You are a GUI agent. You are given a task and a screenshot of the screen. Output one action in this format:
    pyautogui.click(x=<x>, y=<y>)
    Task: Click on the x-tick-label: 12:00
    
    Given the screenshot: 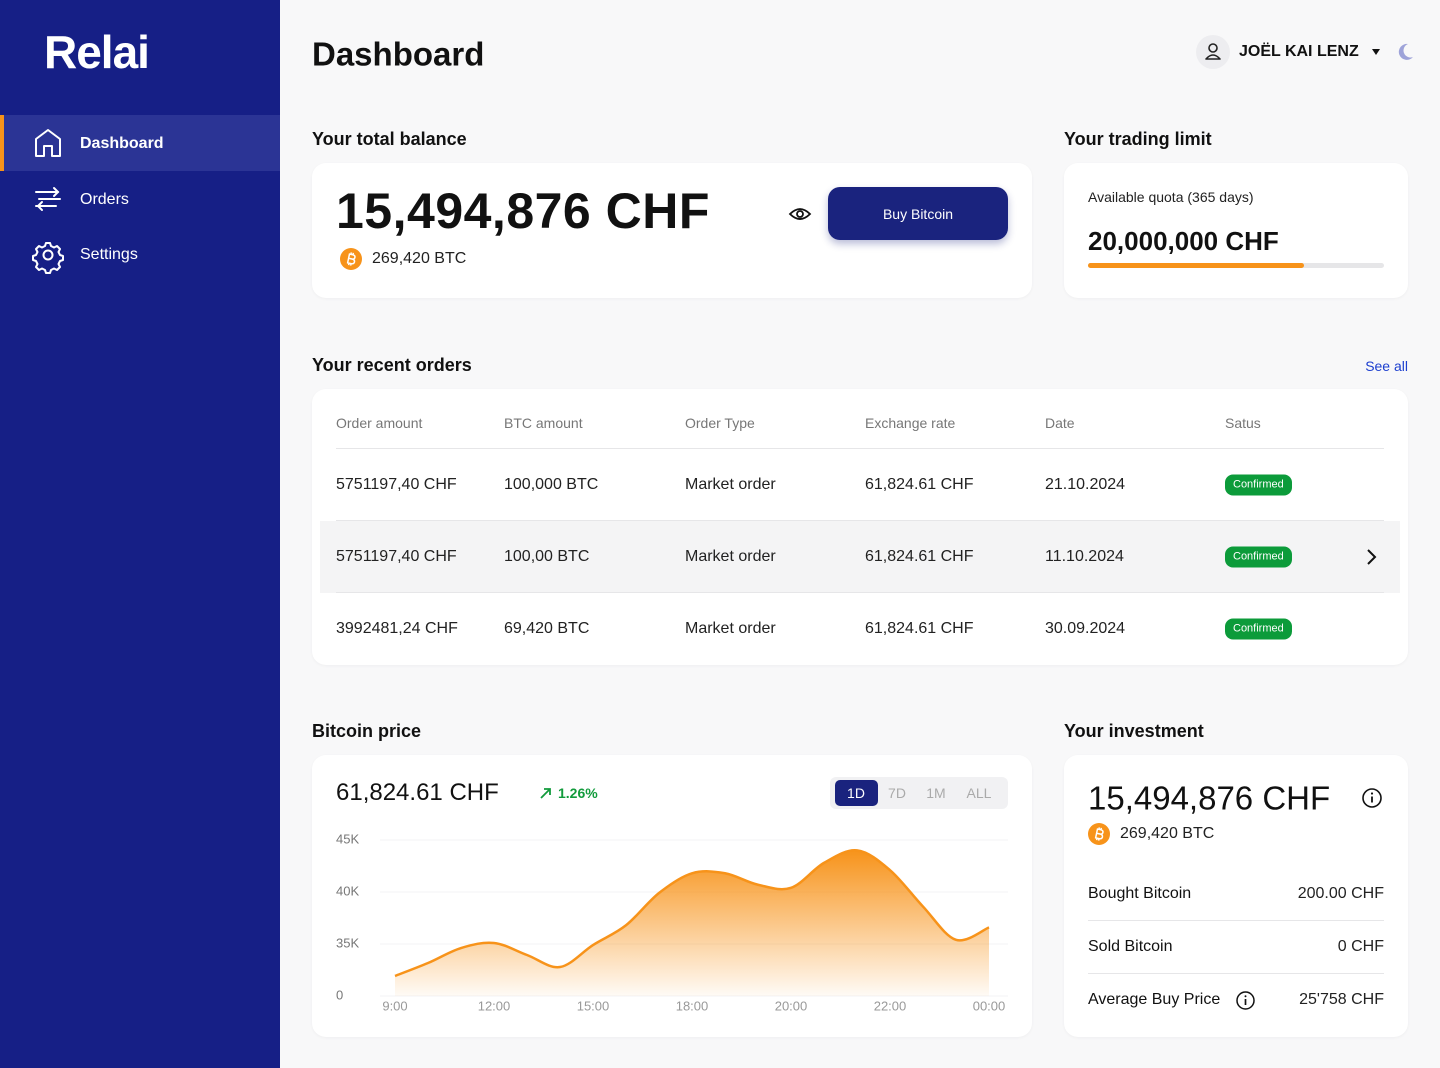 What is the action you would take?
    pyautogui.click(x=494, y=1005)
    